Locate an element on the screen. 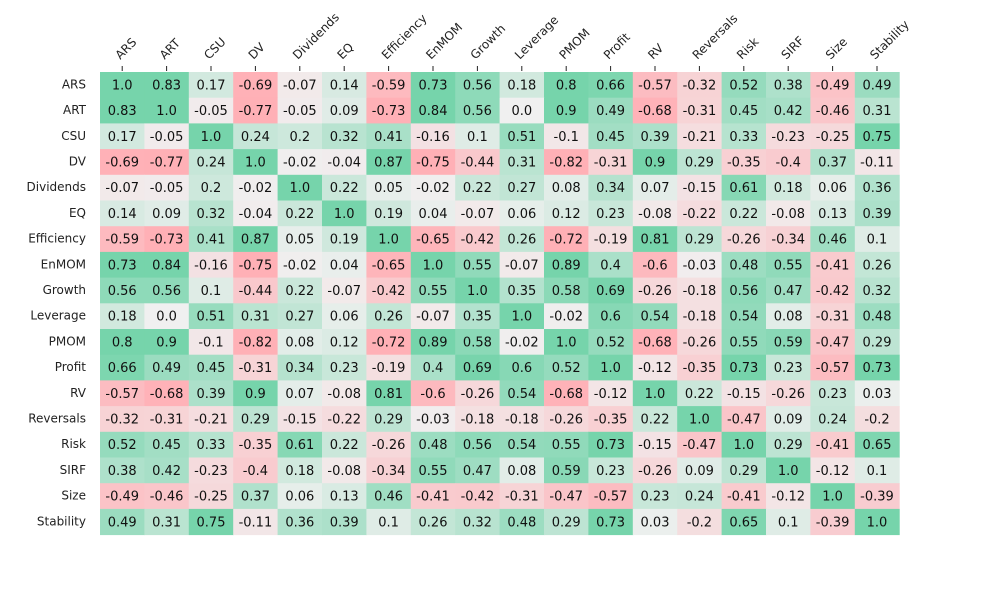 The width and height of the screenshot is (1000, 605). row-label: Growth is located at coordinates (64, 290).